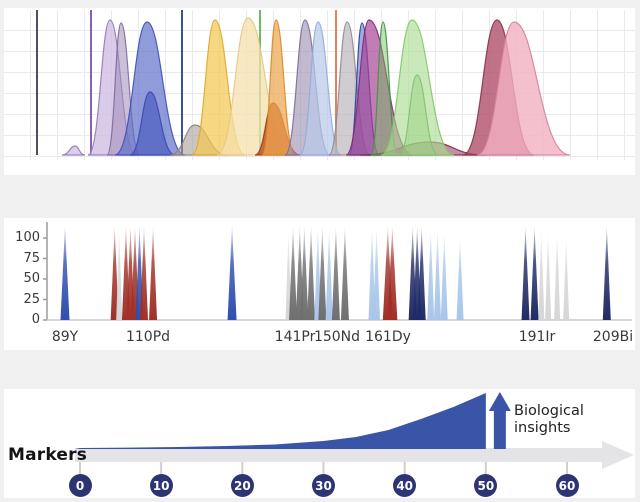 Image resolution: width=640 pixels, height=502 pixels. Describe the element at coordinates (388, 337) in the screenshot. I see `isotope-label-161Dy: 161Dy` at that location.